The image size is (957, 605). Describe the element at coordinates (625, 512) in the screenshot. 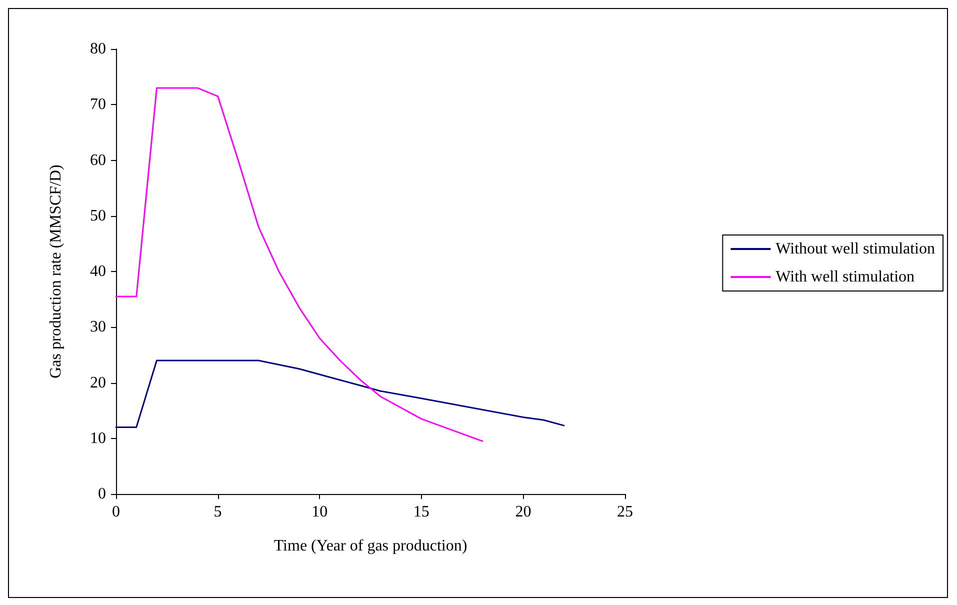

I see `x-tick-label: 25` at that location.